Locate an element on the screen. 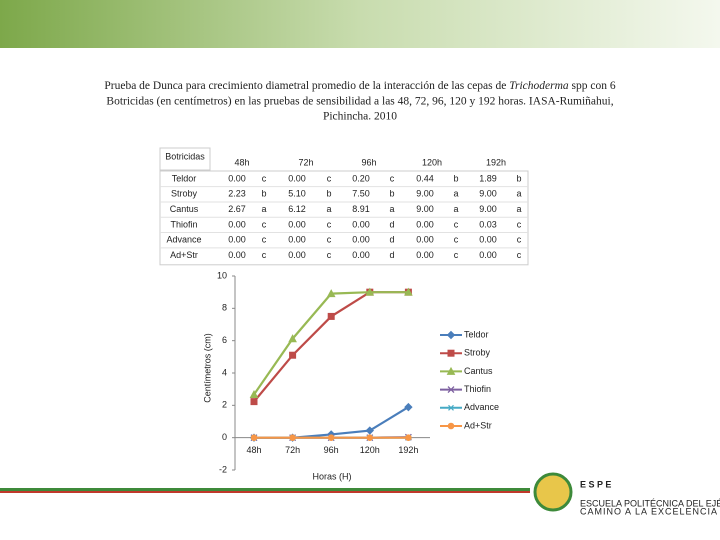  logo-motto: CAMINO A LA EXCELENCIA is located at coordinates (649, 511).